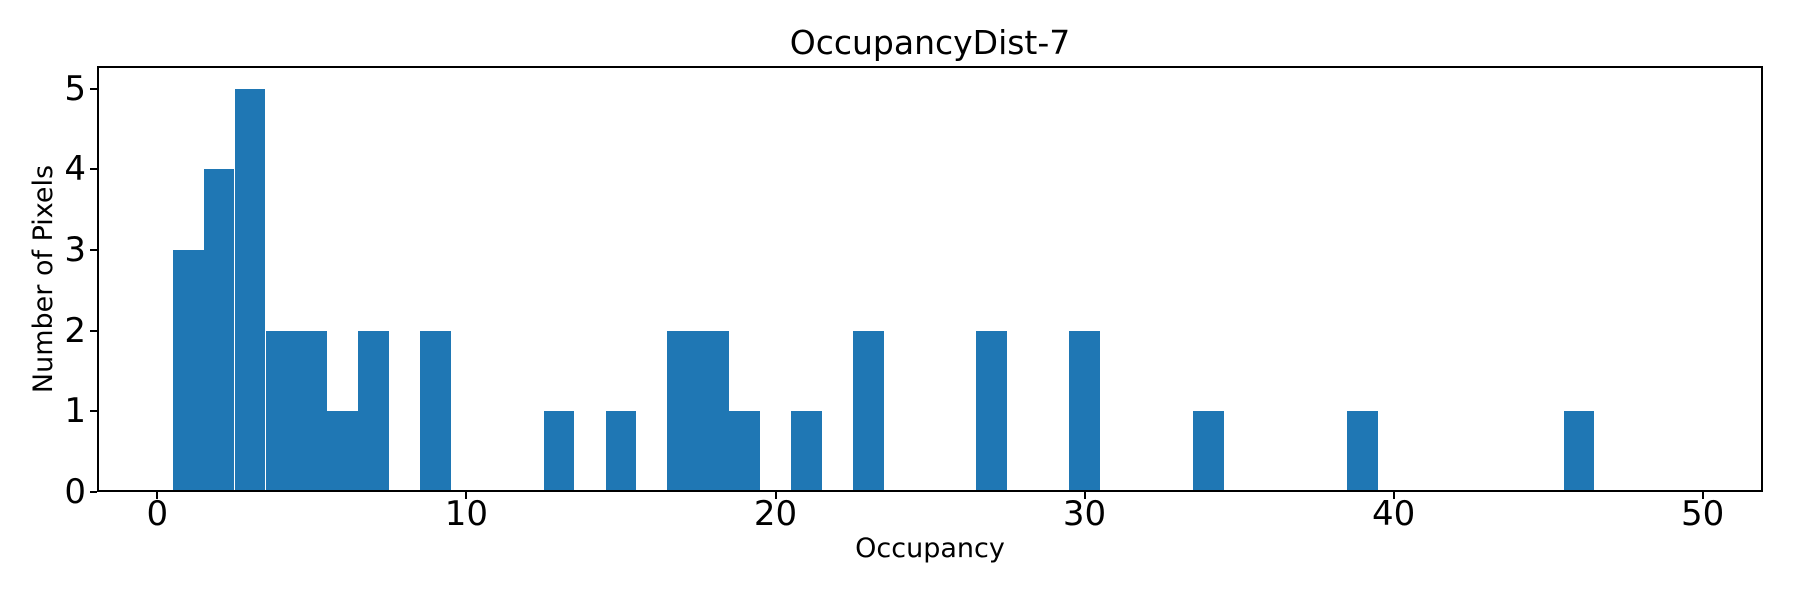 The image size is (1800, 600). I want to click on y-tick-label: 3, so click(75, 250).